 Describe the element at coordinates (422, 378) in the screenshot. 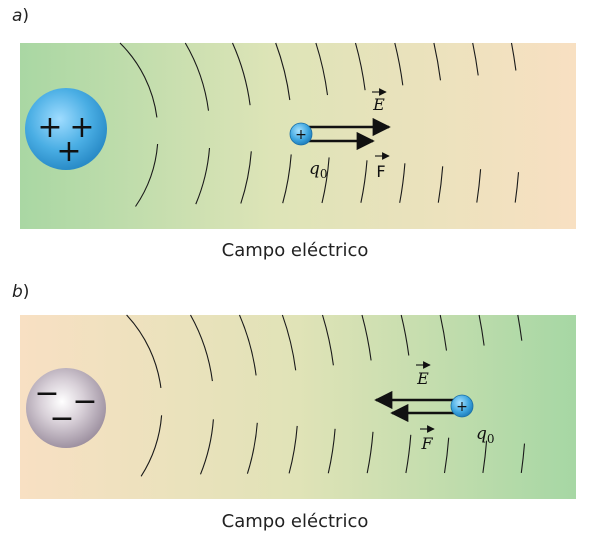

I see `label-E-b: E` at that location.